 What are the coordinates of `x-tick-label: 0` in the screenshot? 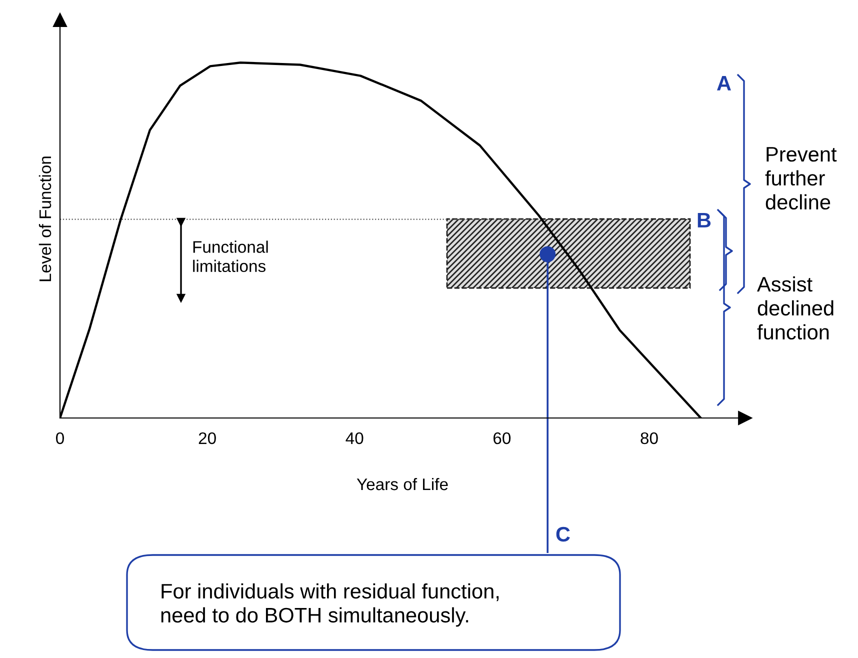 It's located at (60, 438).